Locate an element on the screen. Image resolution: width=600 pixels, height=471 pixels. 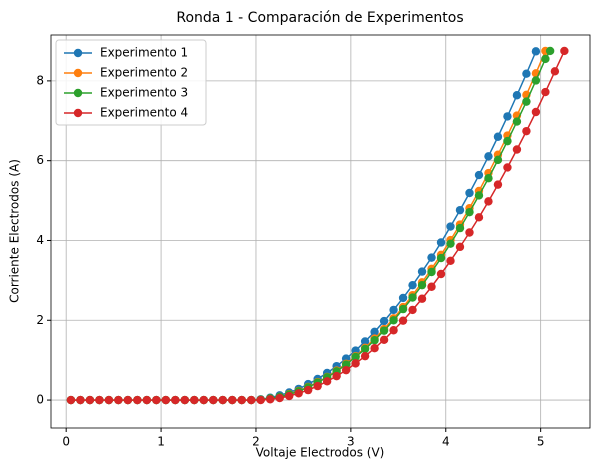
x-tick-label: 3 is located at coordinates (351, 442).